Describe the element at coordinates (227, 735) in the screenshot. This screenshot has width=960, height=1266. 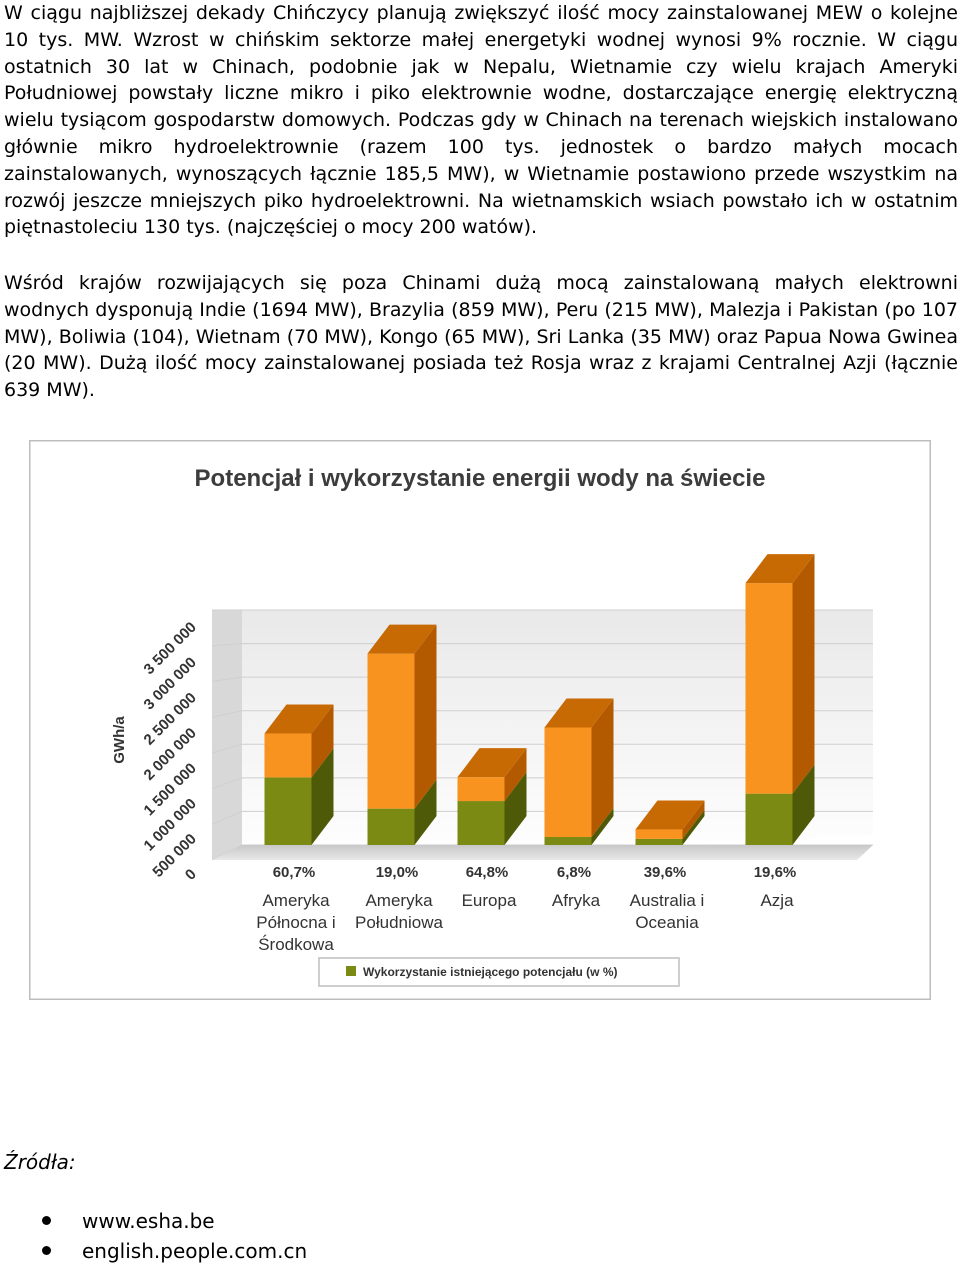
I see `side-wall` at that location.